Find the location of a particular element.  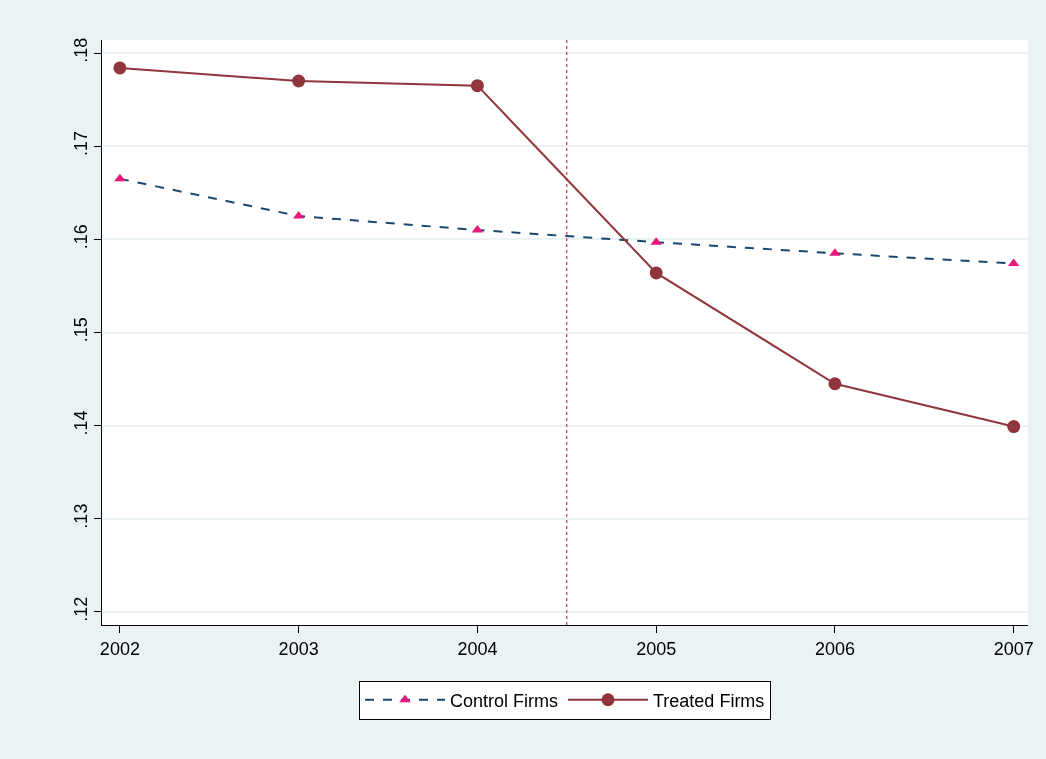

y-tick-label: .17 is located at coordinates (80, 143).